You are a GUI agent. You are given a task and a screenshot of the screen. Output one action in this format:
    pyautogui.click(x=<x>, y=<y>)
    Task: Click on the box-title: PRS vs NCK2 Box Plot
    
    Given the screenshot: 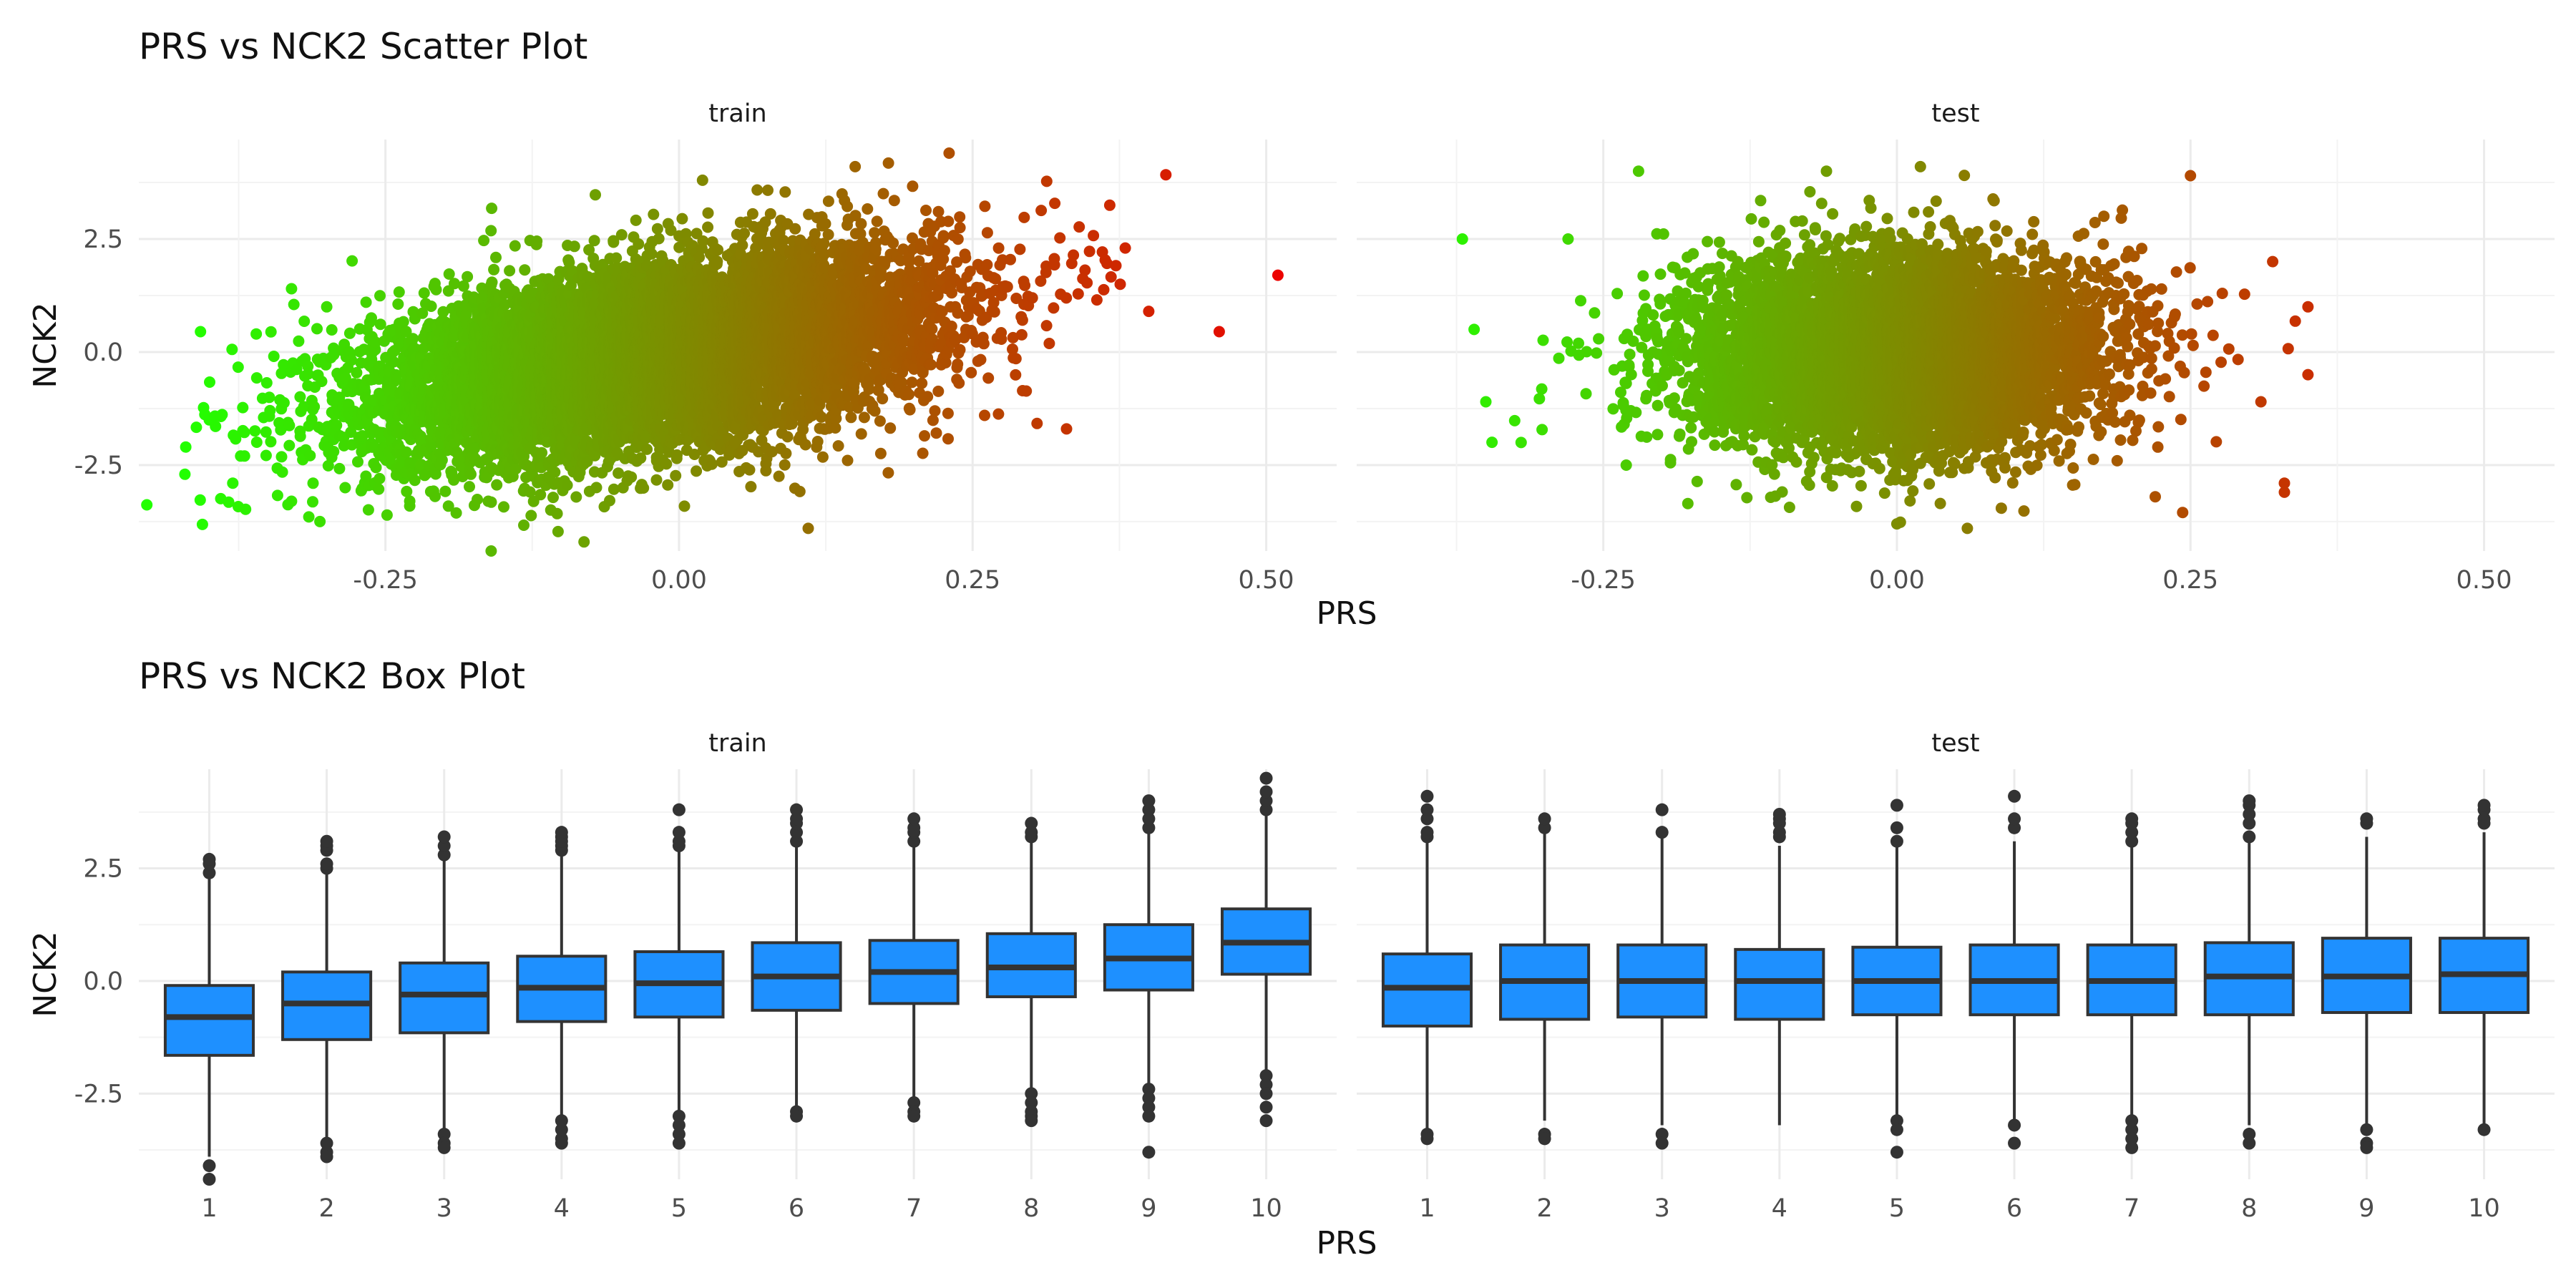 What is the action you would take?
    pyautogui.click(x=332, y=676)
    